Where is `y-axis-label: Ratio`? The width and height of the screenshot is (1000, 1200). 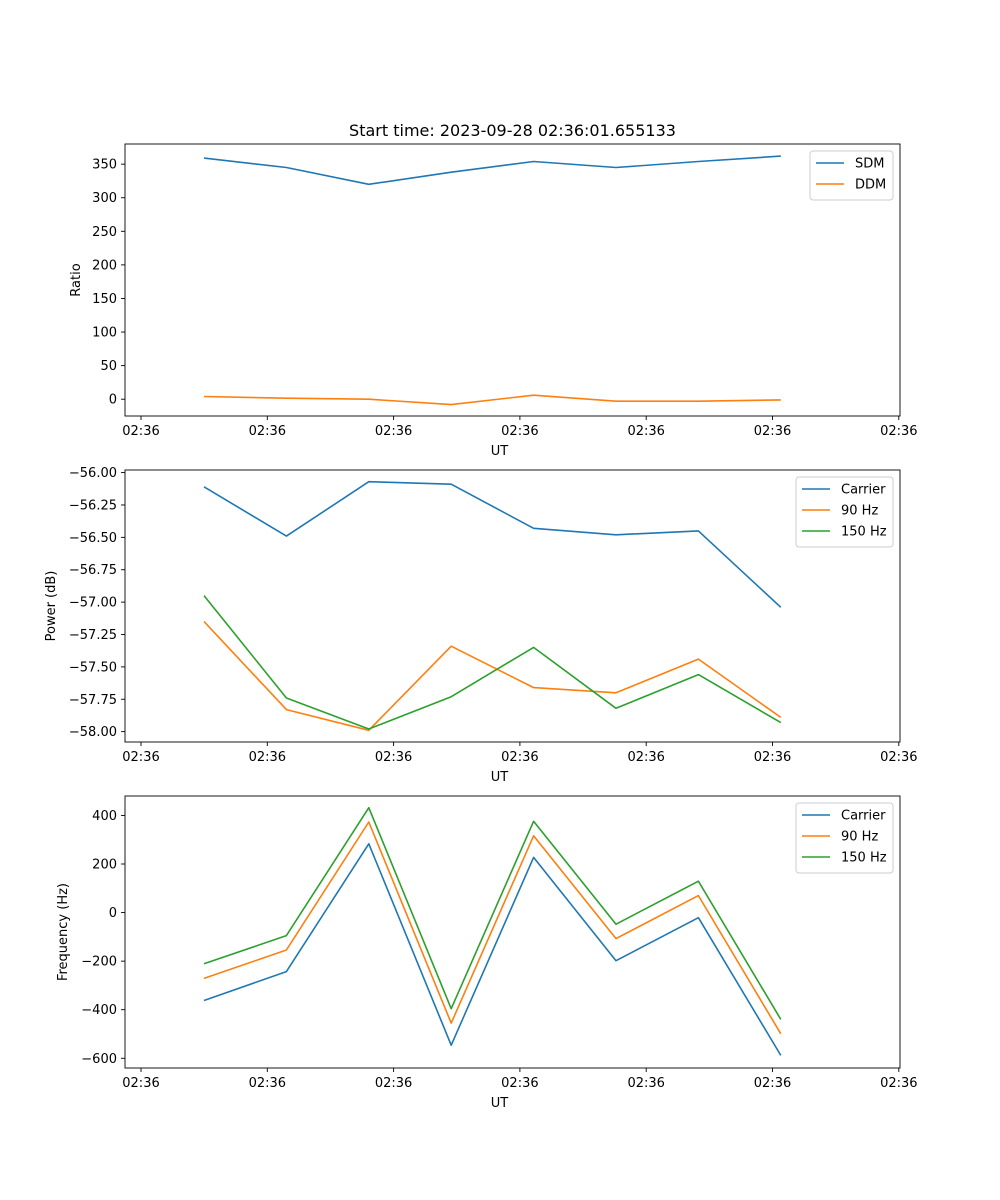 y-axis-label: Ratio is located at coordinates (76, 279).